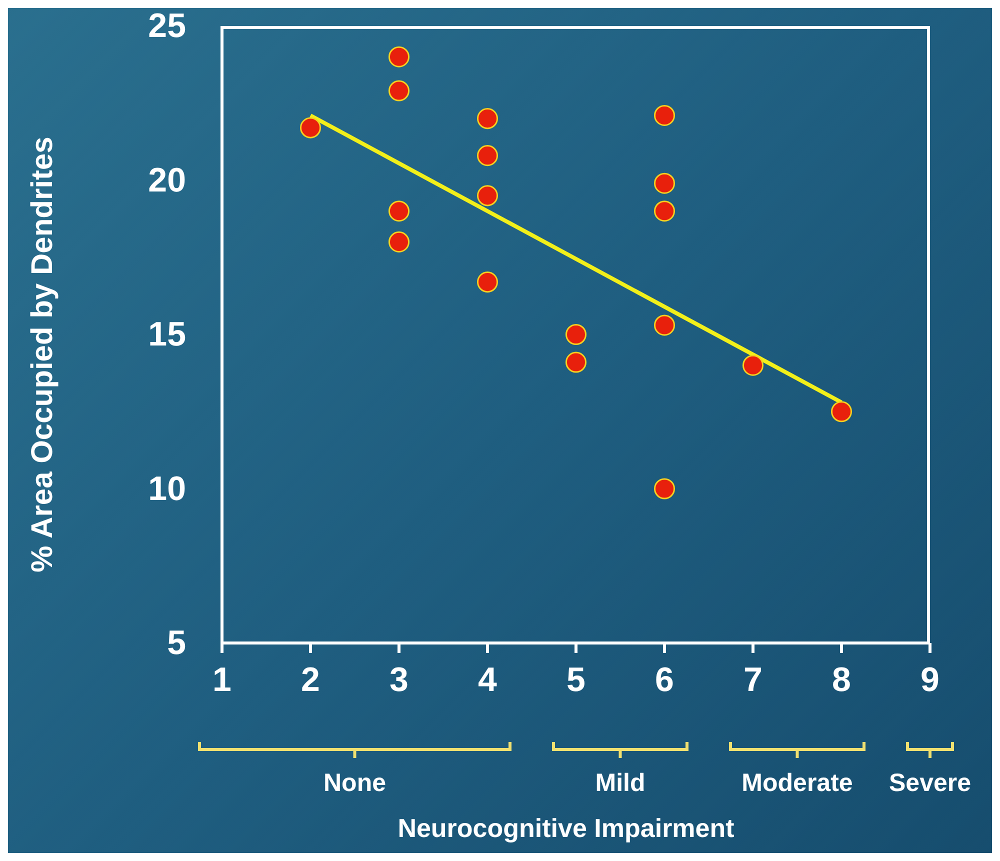 The image size is (1000, 861). I want to click on x-tick-label: 2, so click(310, 680).